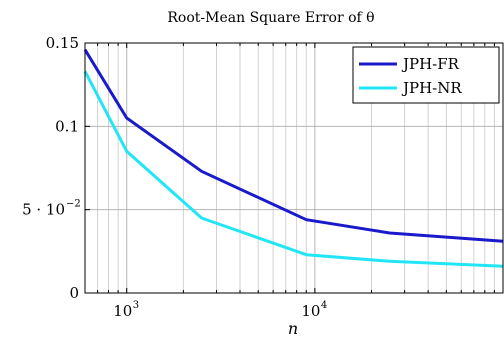 The image size is (504, 344). Describe the element at coordinates (73, 204) in the screenshot. I see `y-tick-exponent: −2` at that location.